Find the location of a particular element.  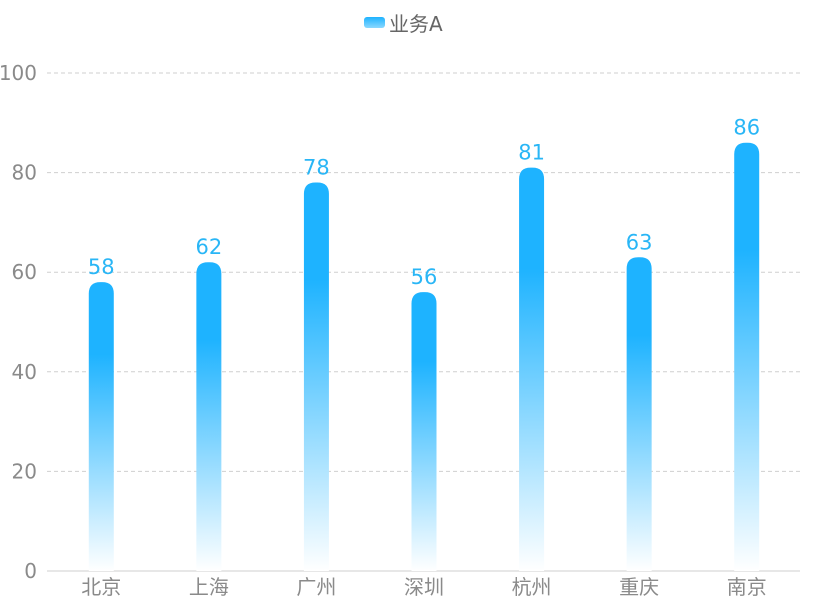

bar-南京 is located at coordinates (747, 356).